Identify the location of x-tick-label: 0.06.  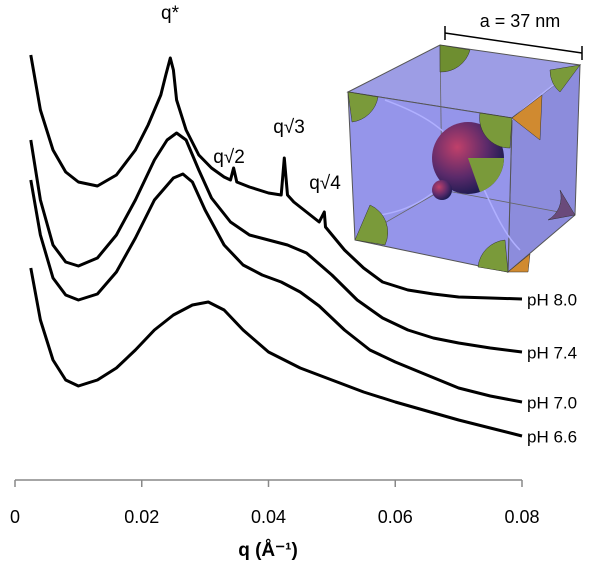
(395, 517).